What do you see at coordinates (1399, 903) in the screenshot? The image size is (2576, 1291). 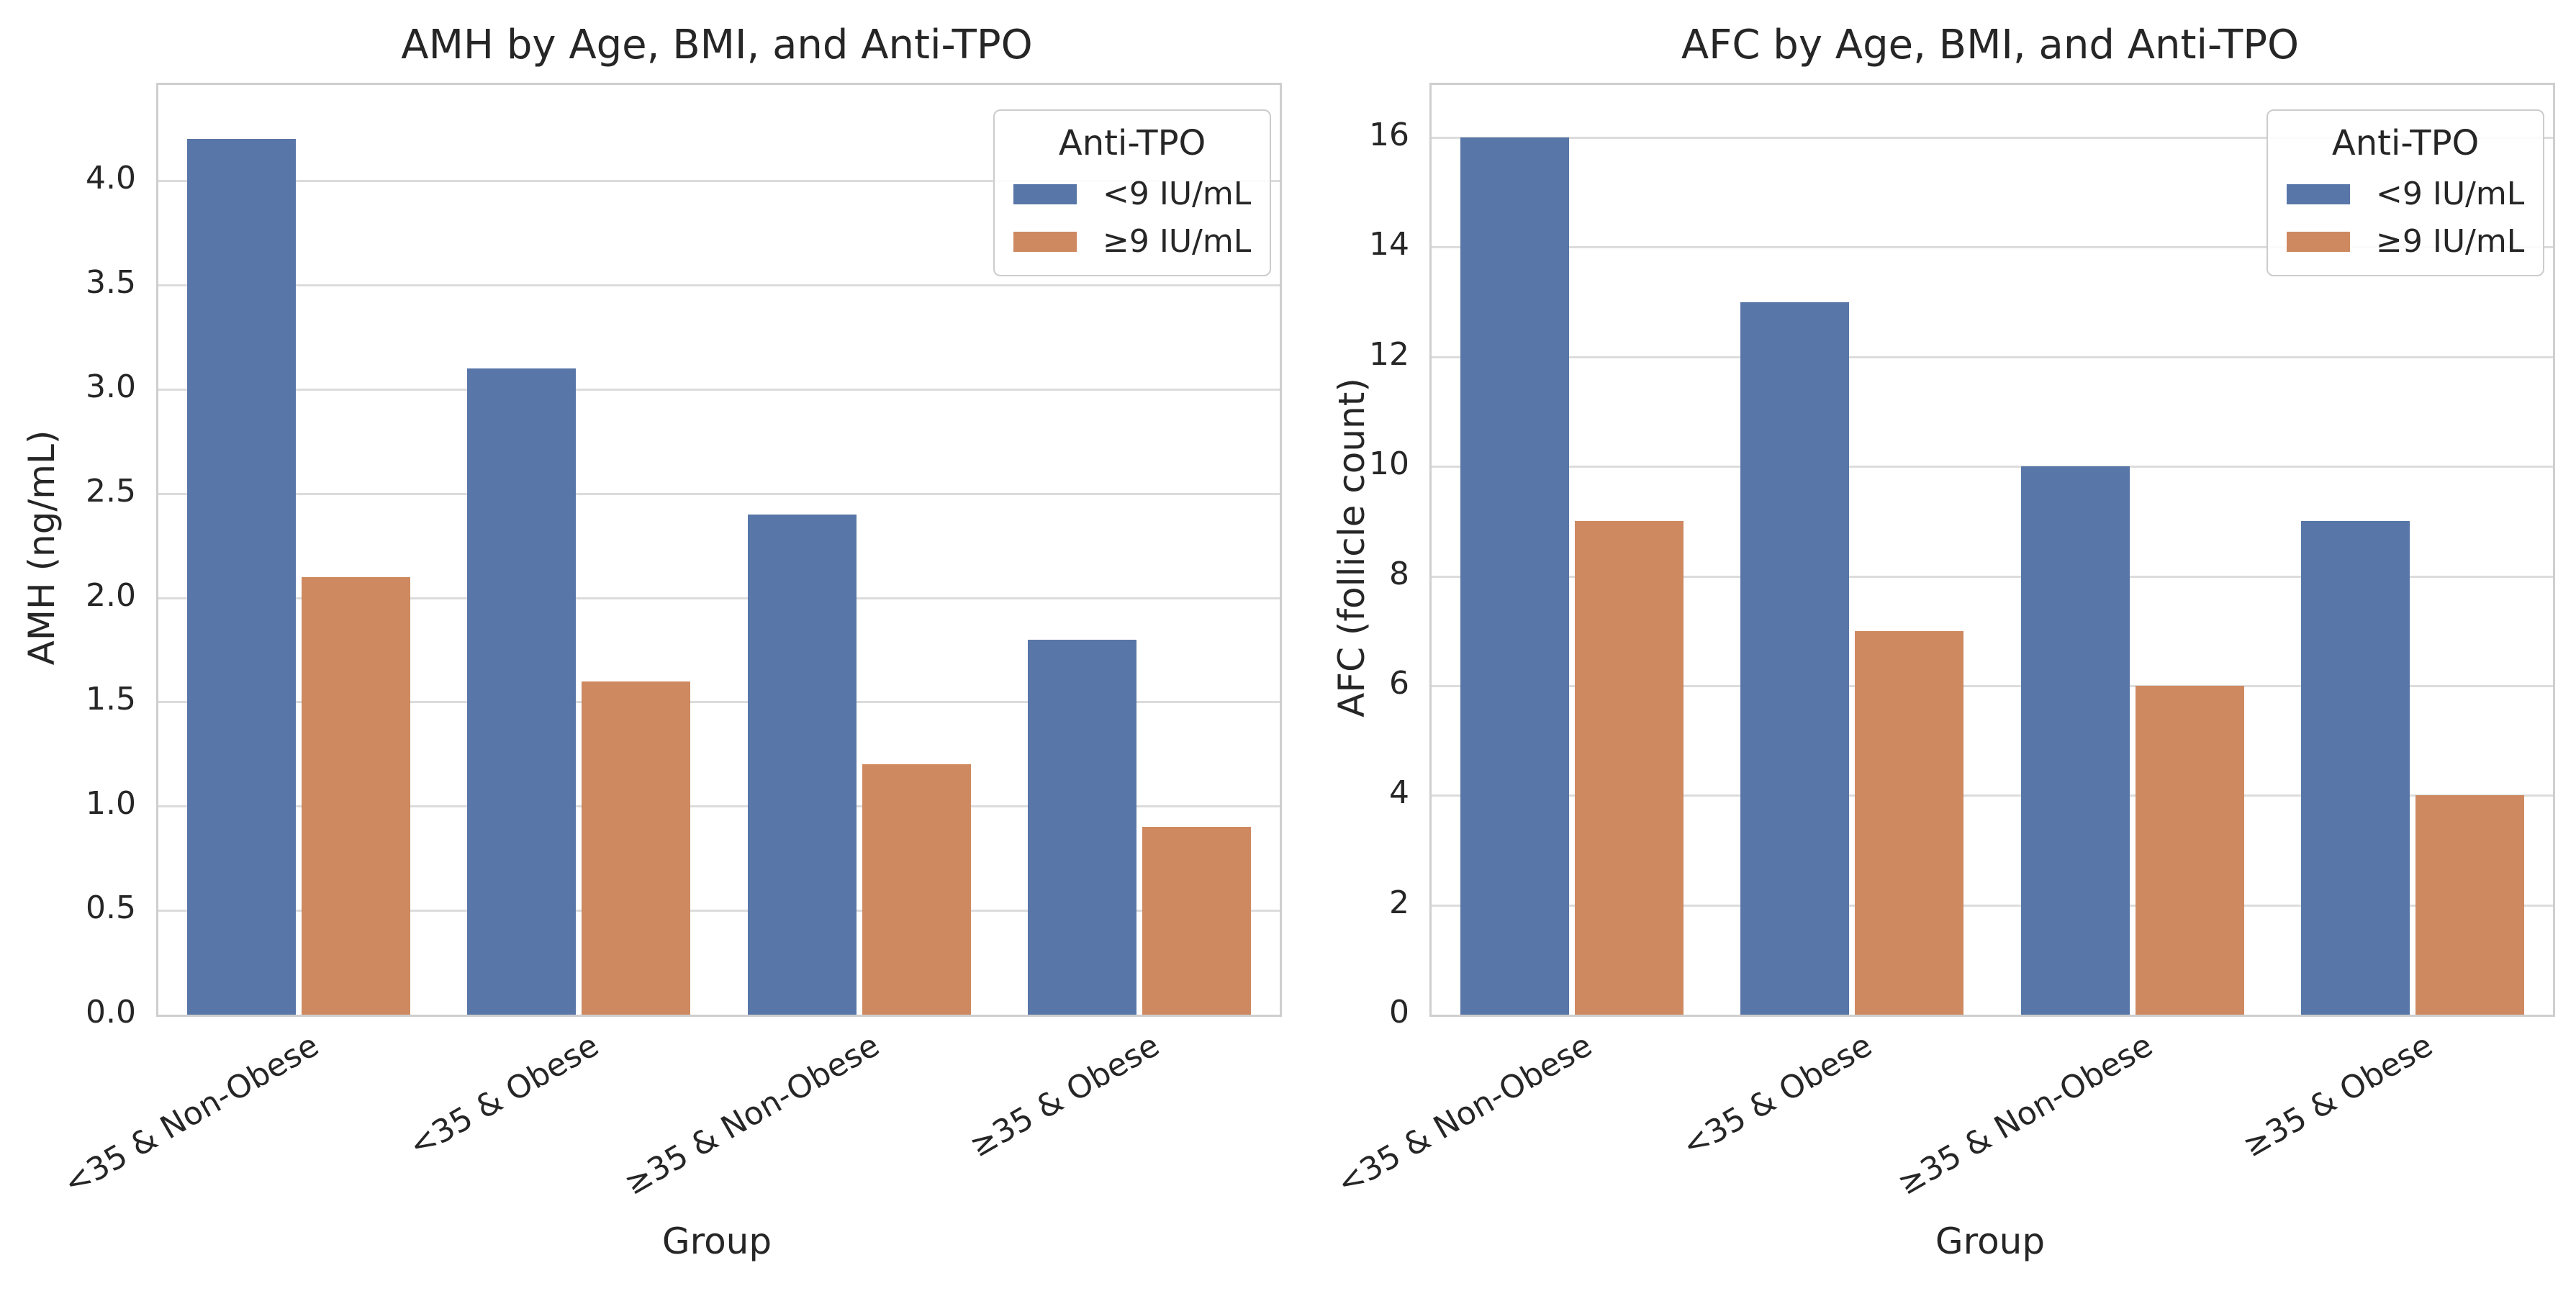 I see `y-tick-label: 2` at bounding box center [1399, 903].